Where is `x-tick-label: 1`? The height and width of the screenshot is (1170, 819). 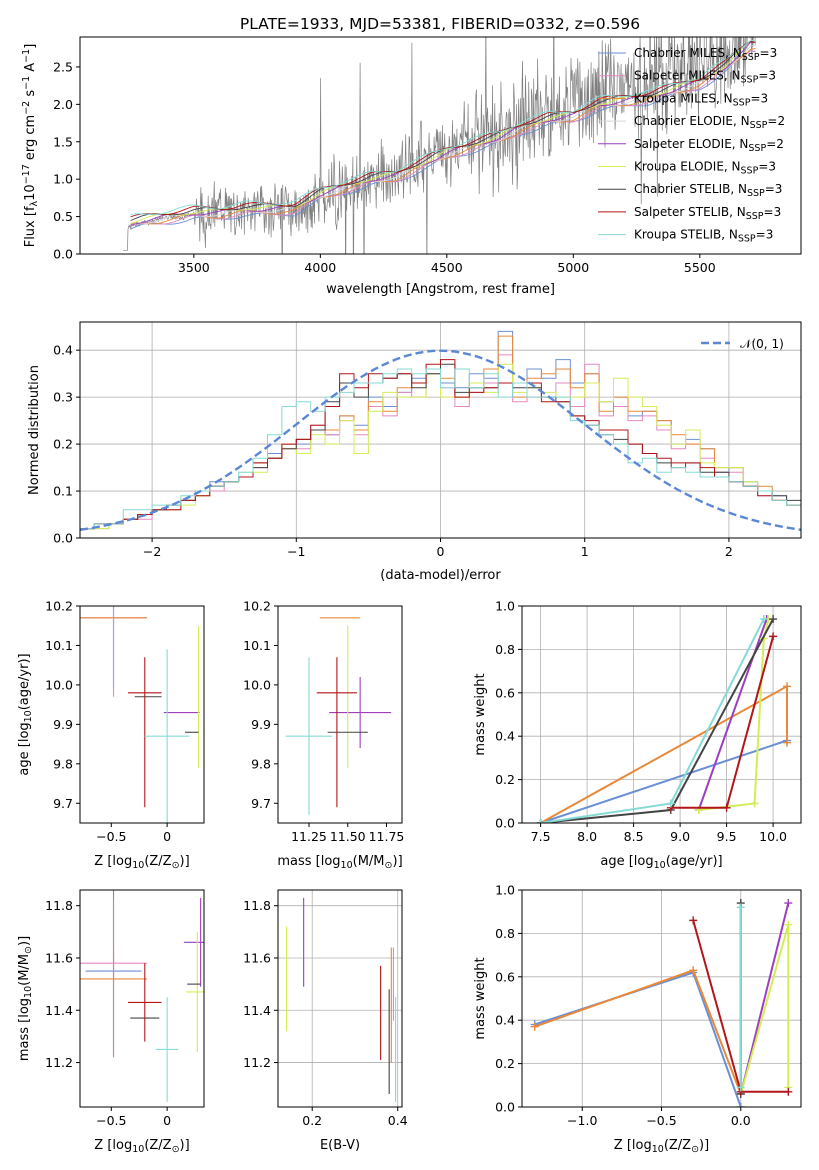 x-tick-label: 1 is located at coordinates (585, 551).